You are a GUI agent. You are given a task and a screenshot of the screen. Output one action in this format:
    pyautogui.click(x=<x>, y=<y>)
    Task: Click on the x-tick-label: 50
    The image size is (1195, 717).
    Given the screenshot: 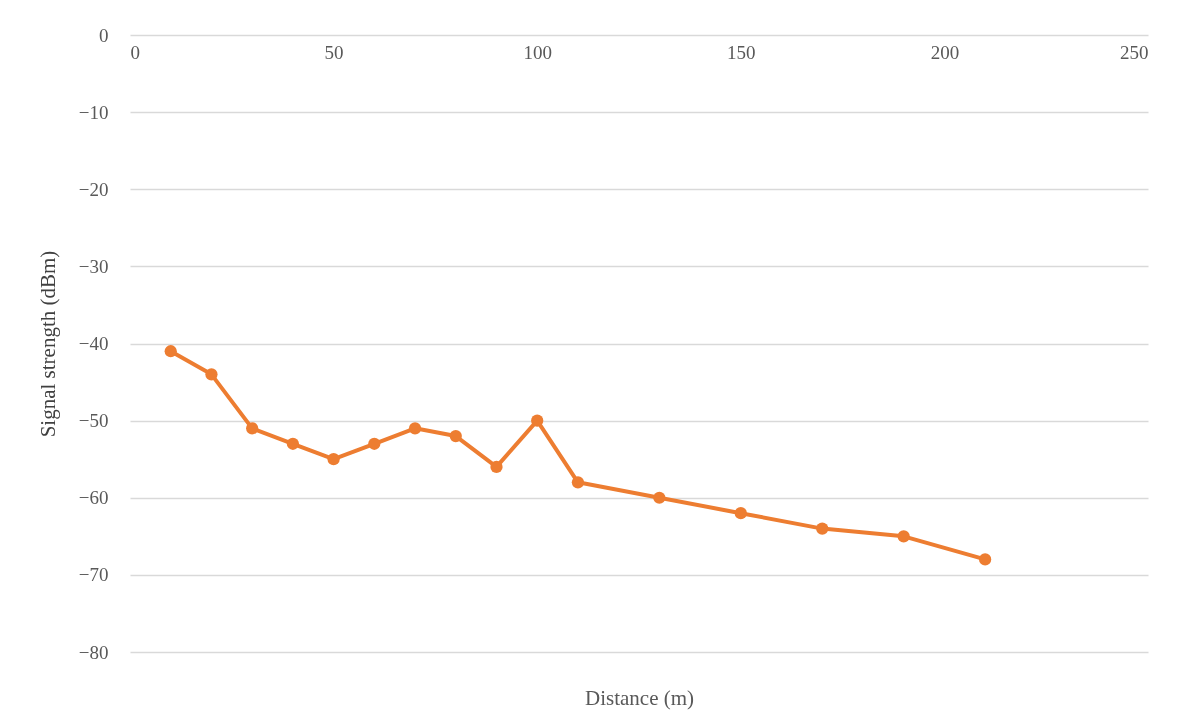 What is the action you would take?
    pyautogui.click(x=334, y=52)
    